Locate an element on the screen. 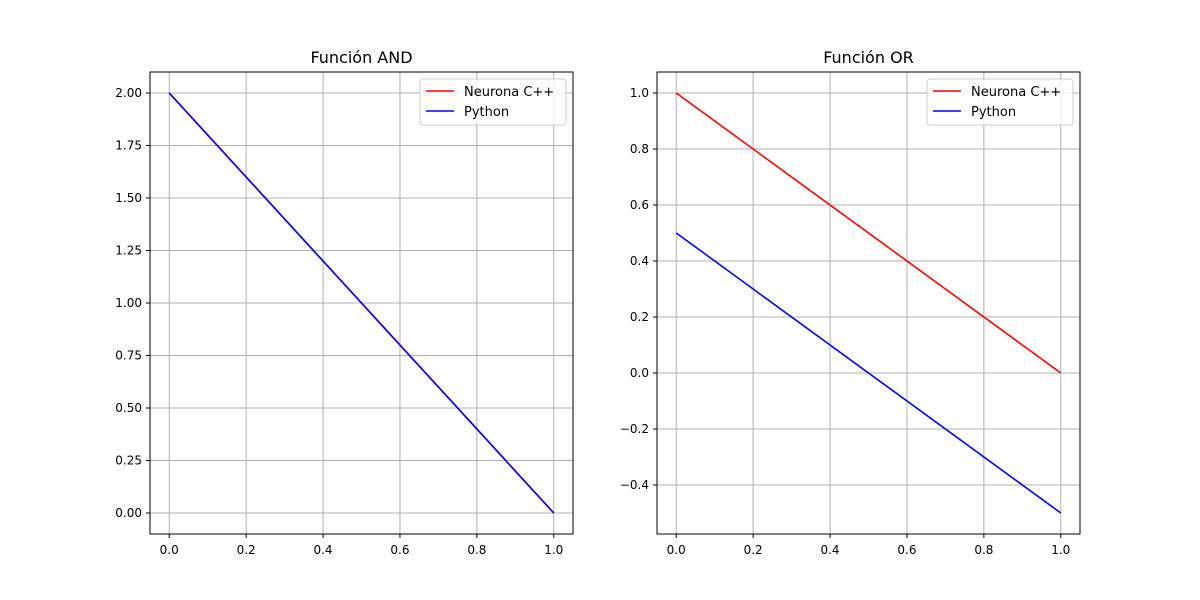 The image size is (1200, 600). y-tick-label: −0.4 is located at coordinates (634, 485).